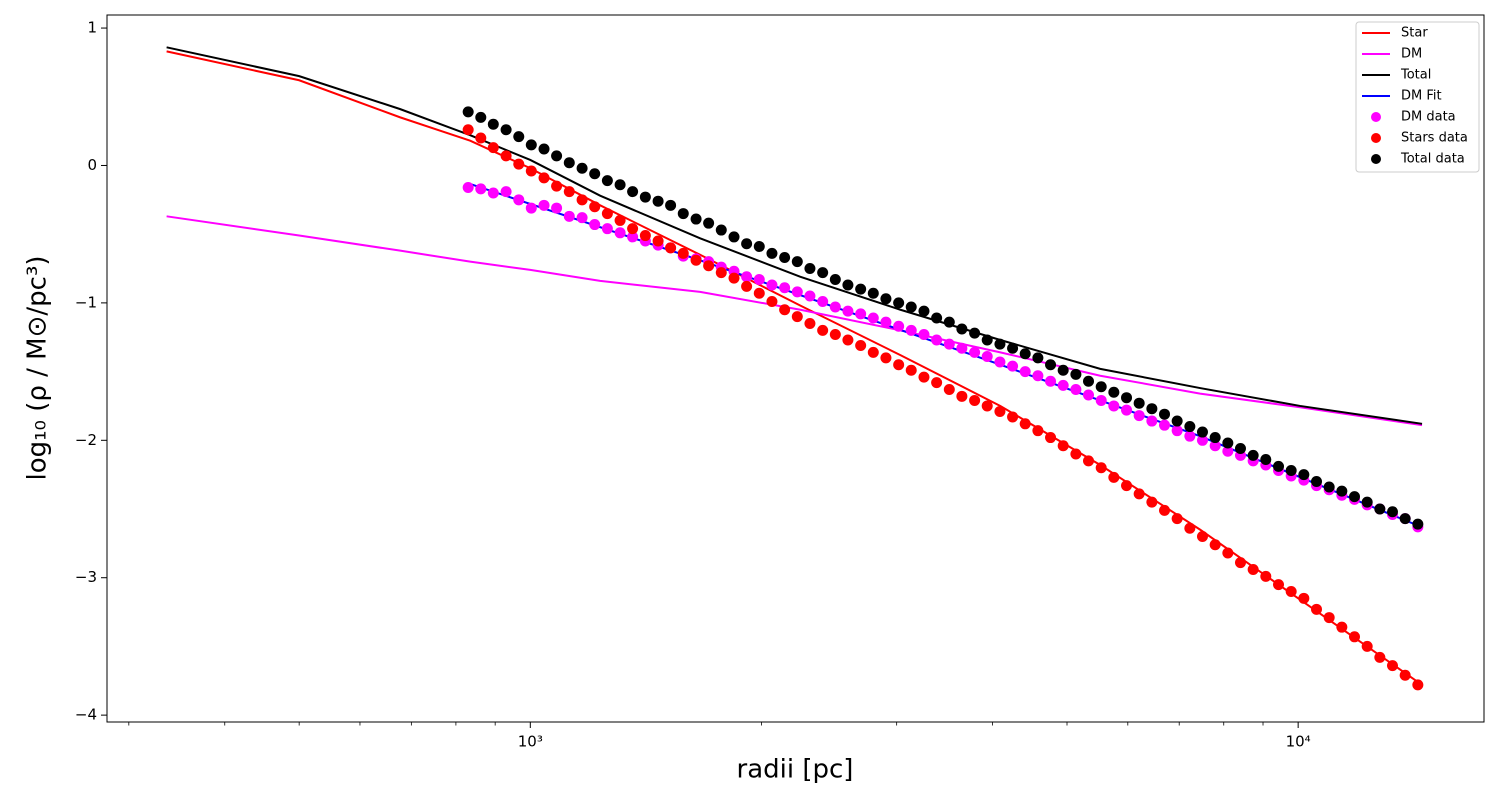 The width and height of the screenshot is (1500, 804). What do you see at coordinates (1298, 742) in the screenshot?
I see `x-tick-label: 10⁴` at bounding box center [1298, 742].